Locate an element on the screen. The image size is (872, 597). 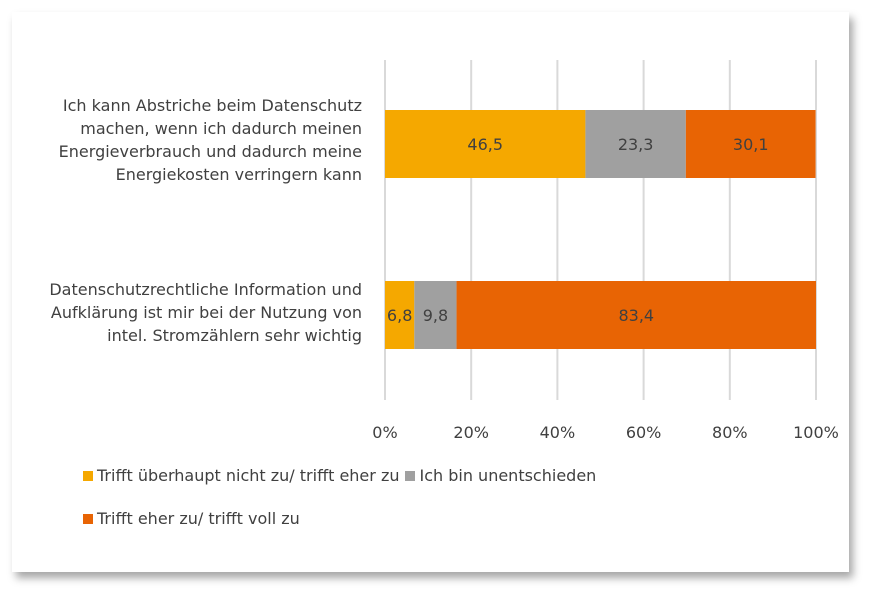
data-label: 30,1 is located at coordinates (751, 144).